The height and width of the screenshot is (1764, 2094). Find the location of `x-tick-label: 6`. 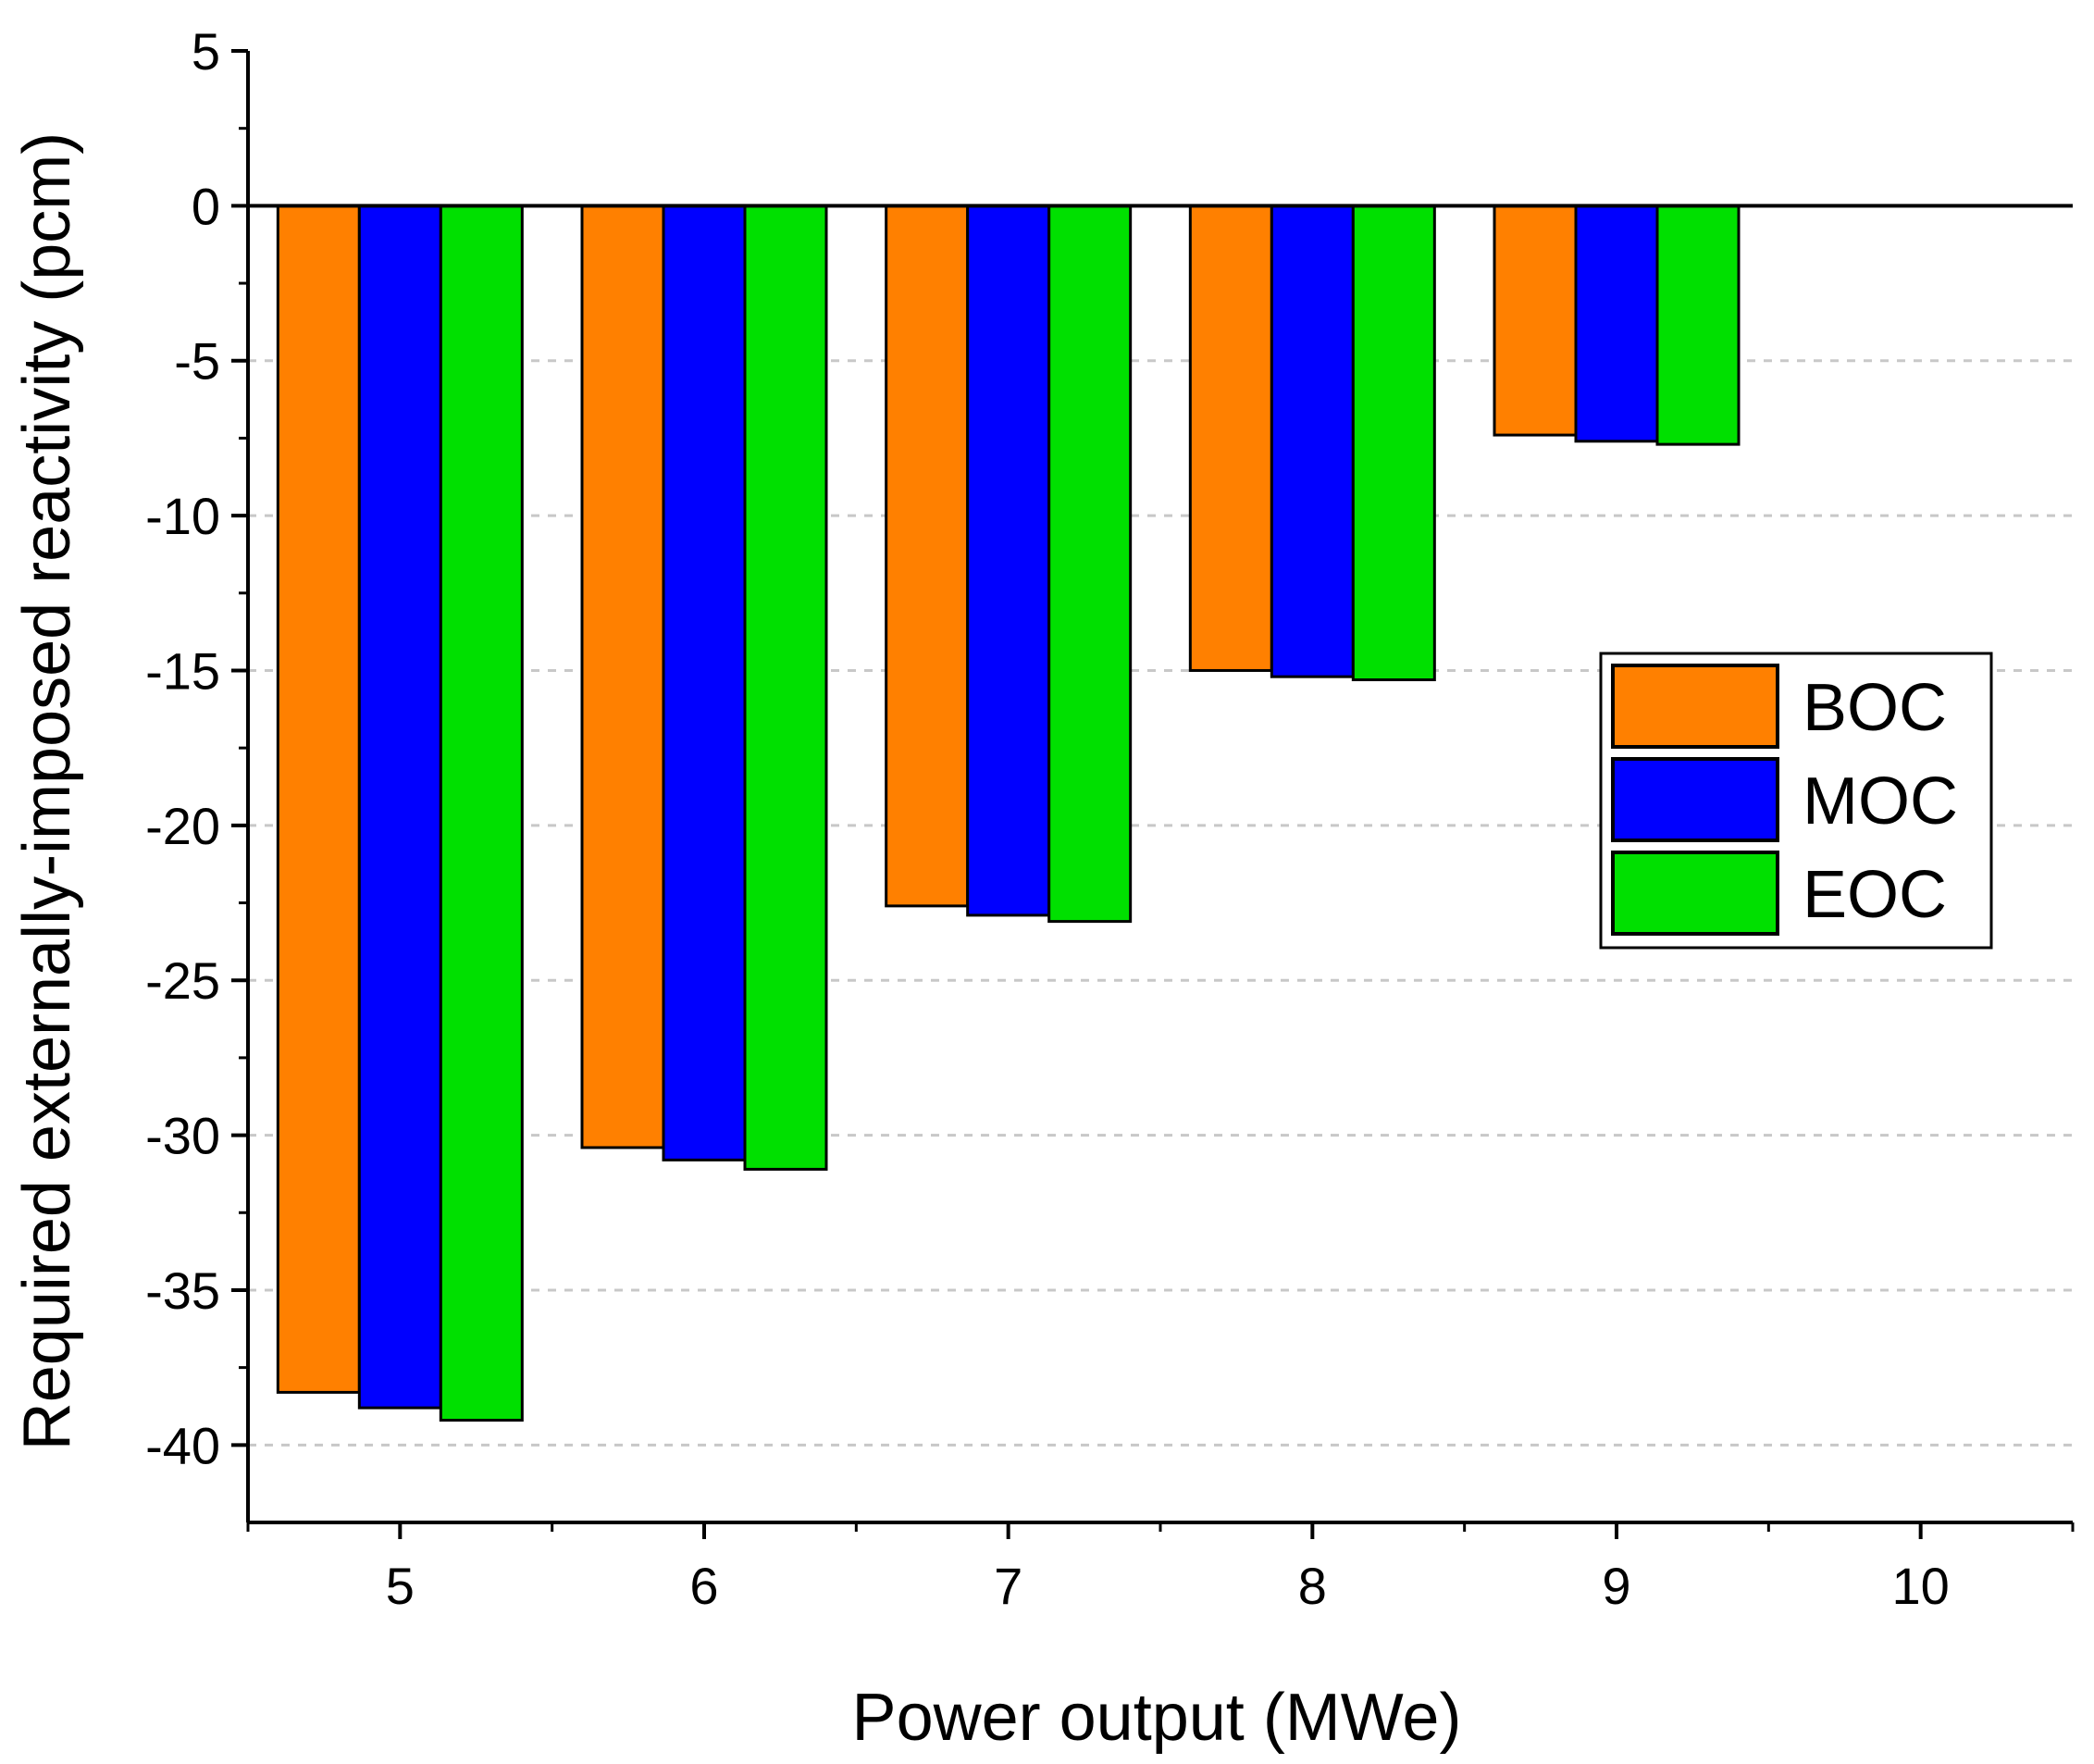

x-tick-label: 6 is located at coordinates (703, 1586).